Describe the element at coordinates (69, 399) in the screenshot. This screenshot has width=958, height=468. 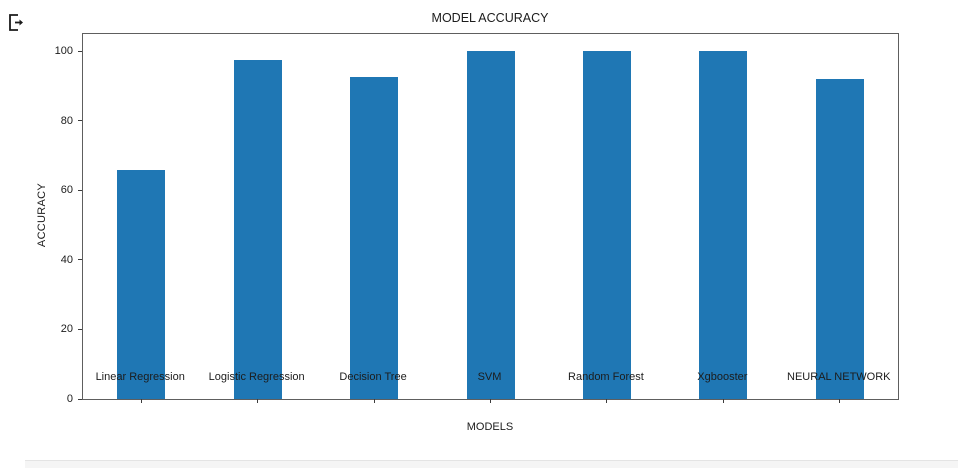
I see `y-tick-label: 0` at that location.